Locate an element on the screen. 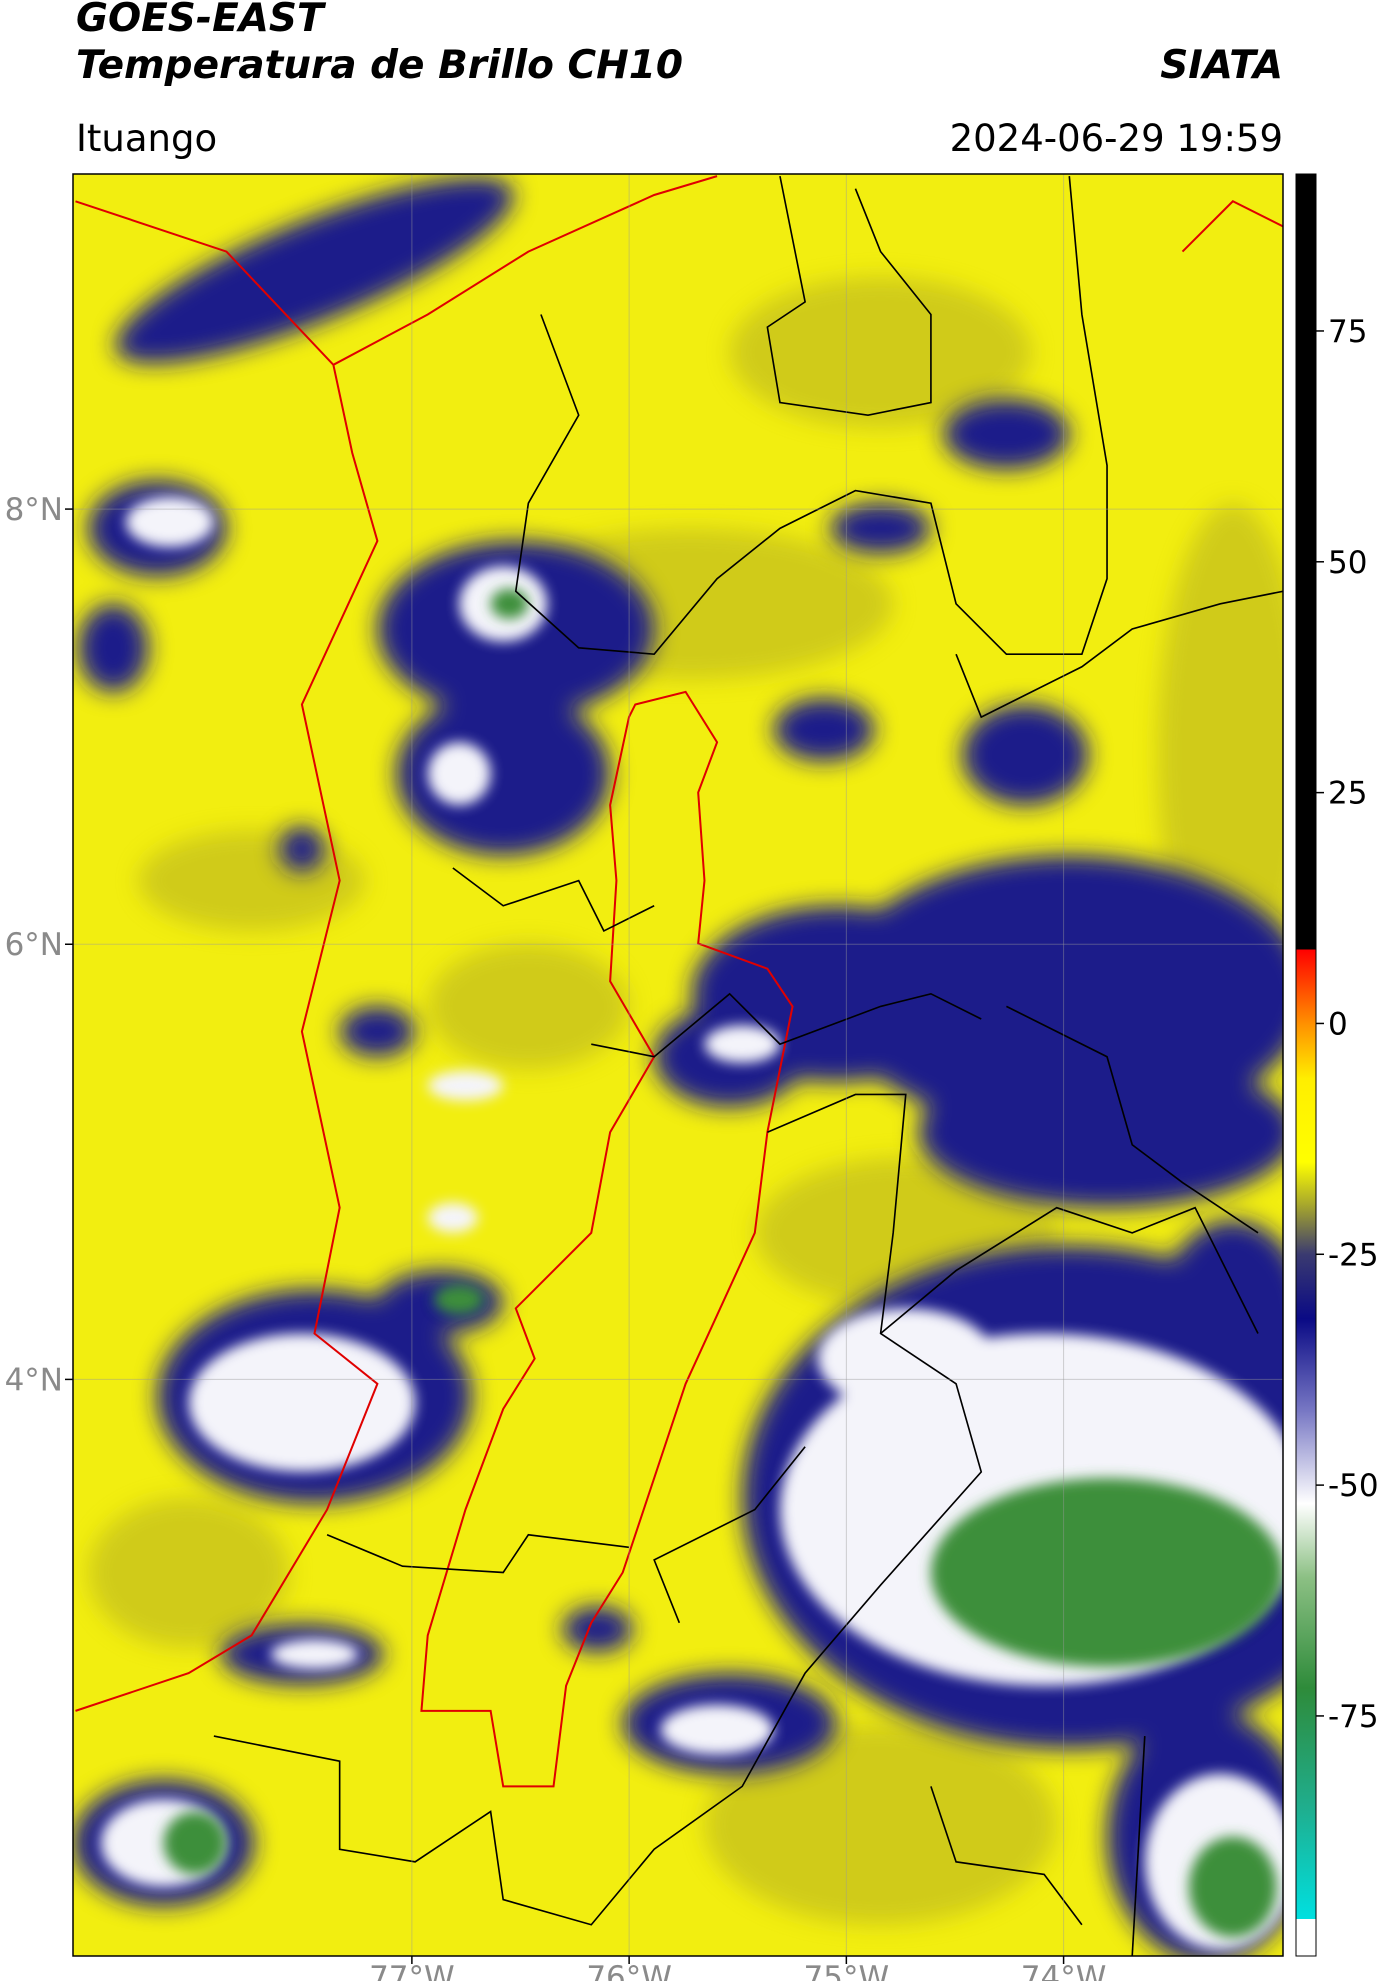 The height and width of the screenshot is (1985, 1384). title-line2: Temperatura de Brillo CH10 is located at coordinates (379, 65).